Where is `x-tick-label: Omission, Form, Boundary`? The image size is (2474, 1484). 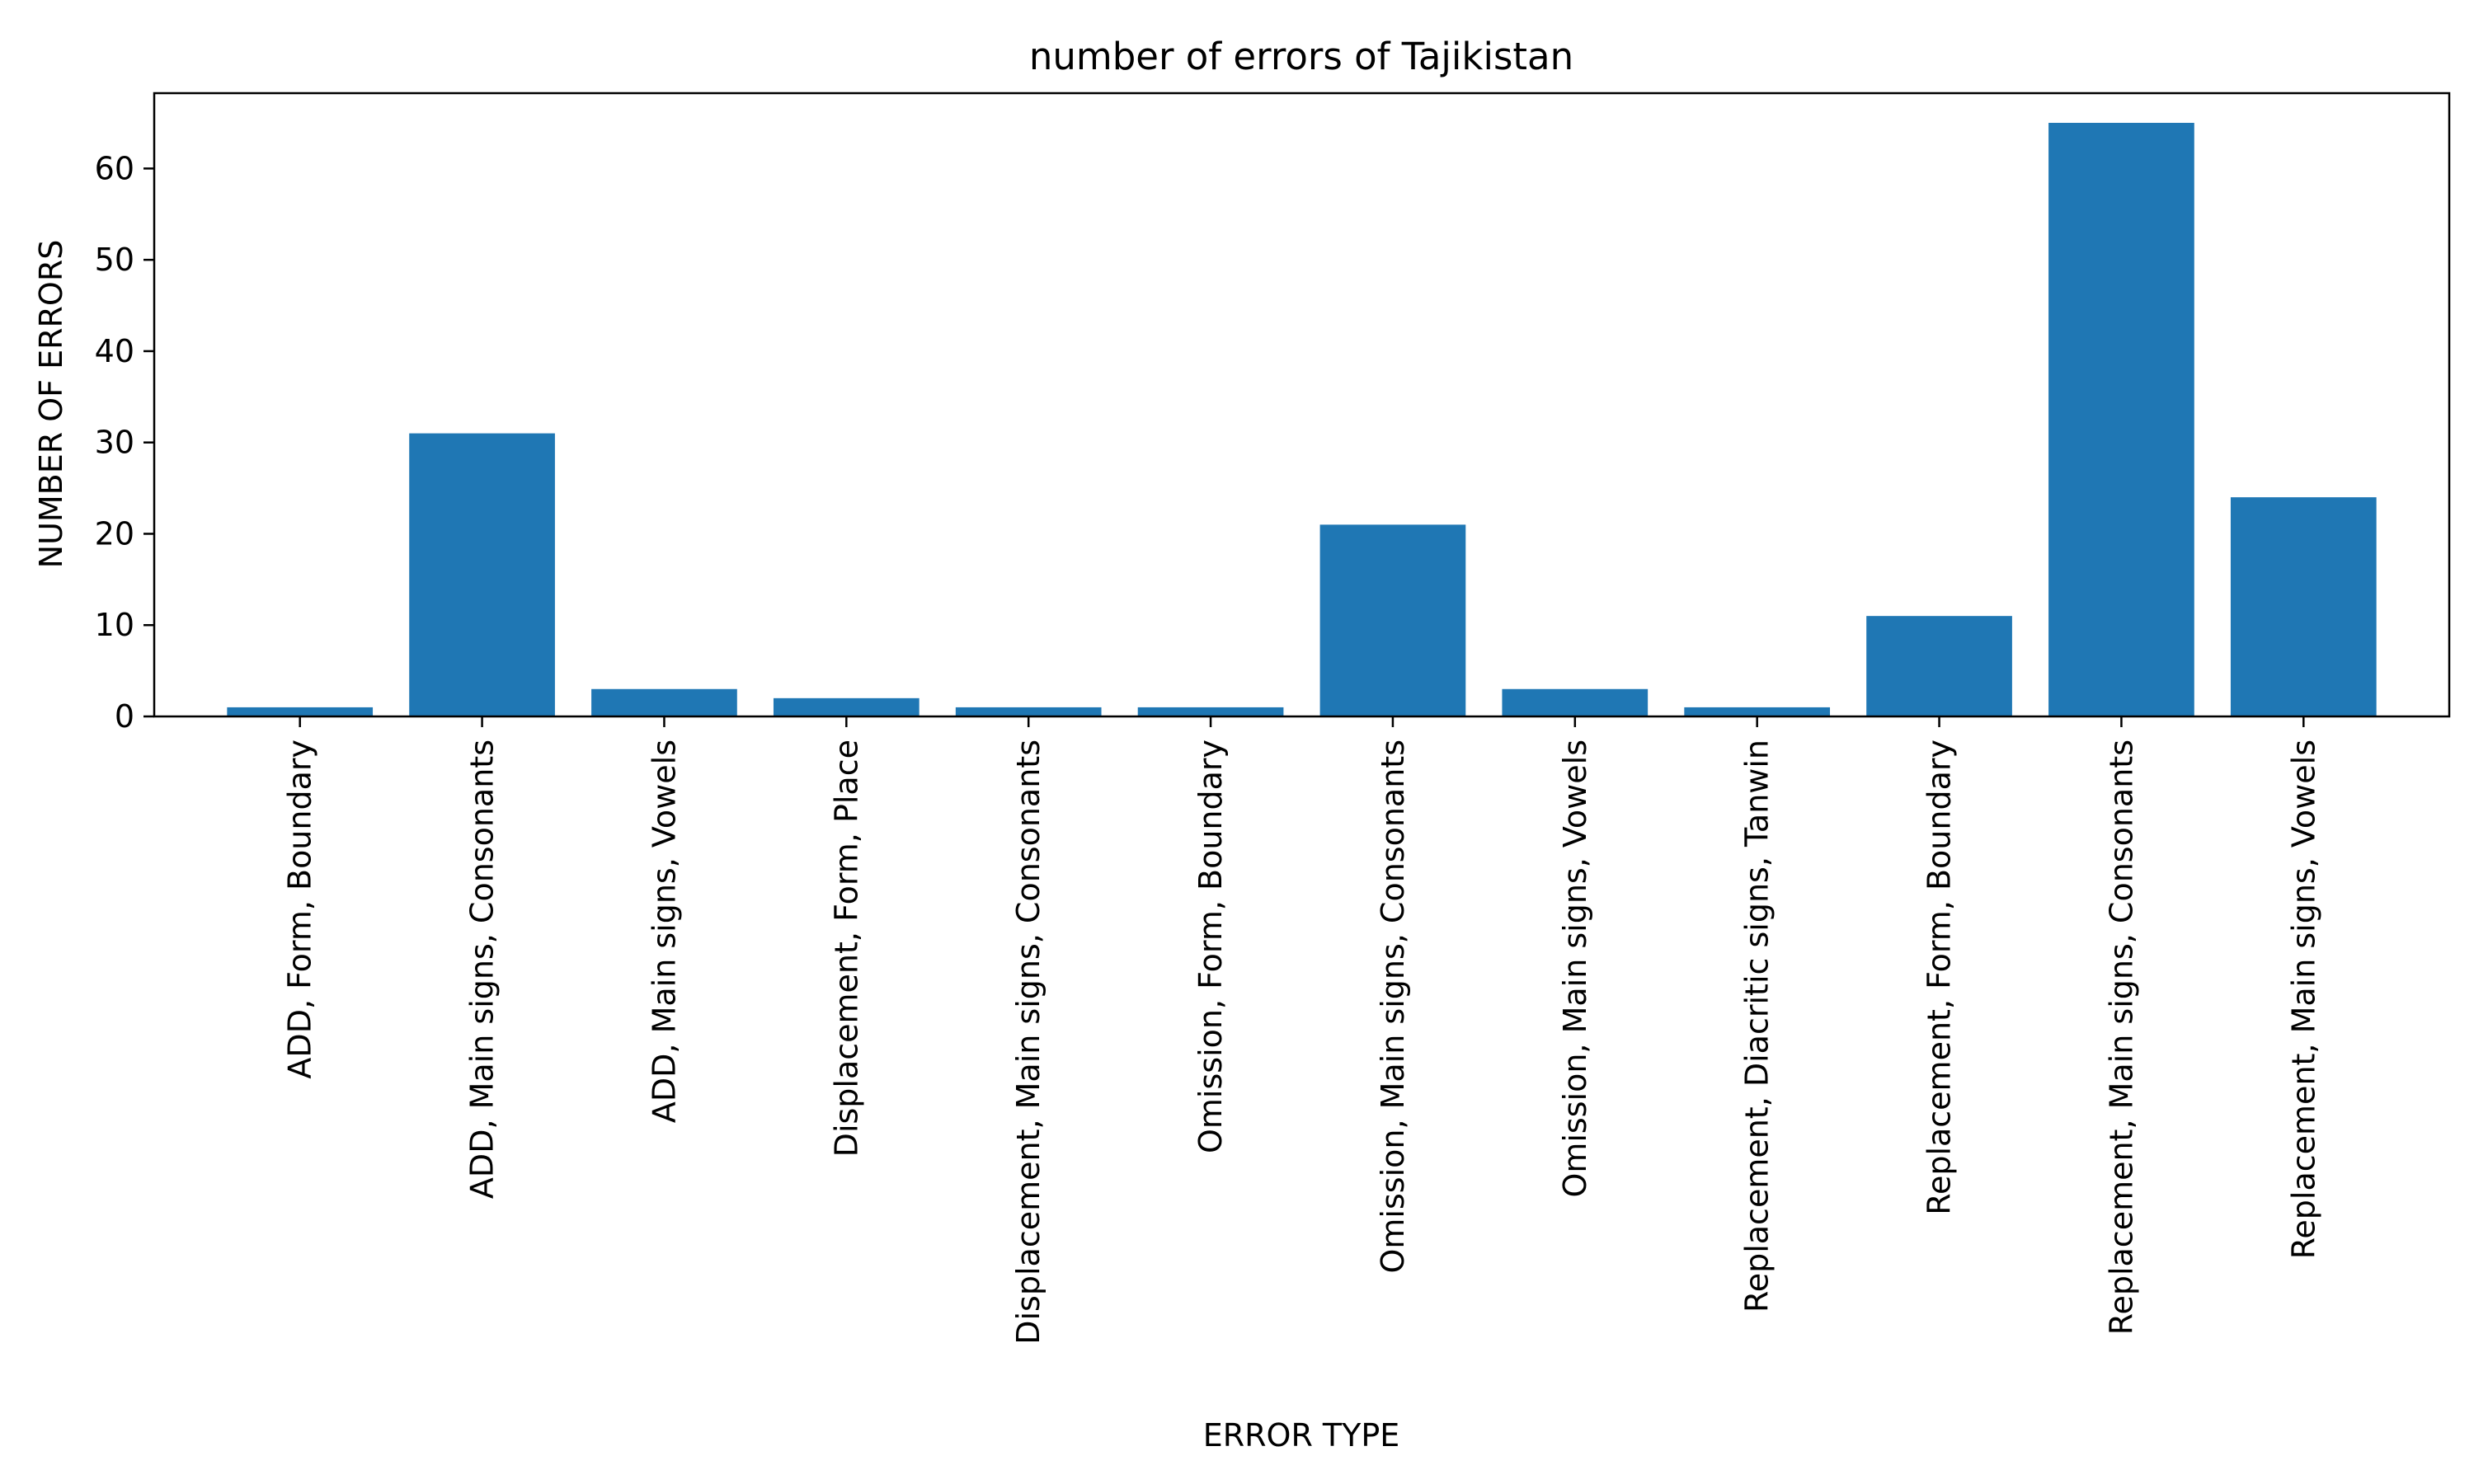 x-tick-label: Omission, Form, Boundary is located at coordinates (1210, 946).